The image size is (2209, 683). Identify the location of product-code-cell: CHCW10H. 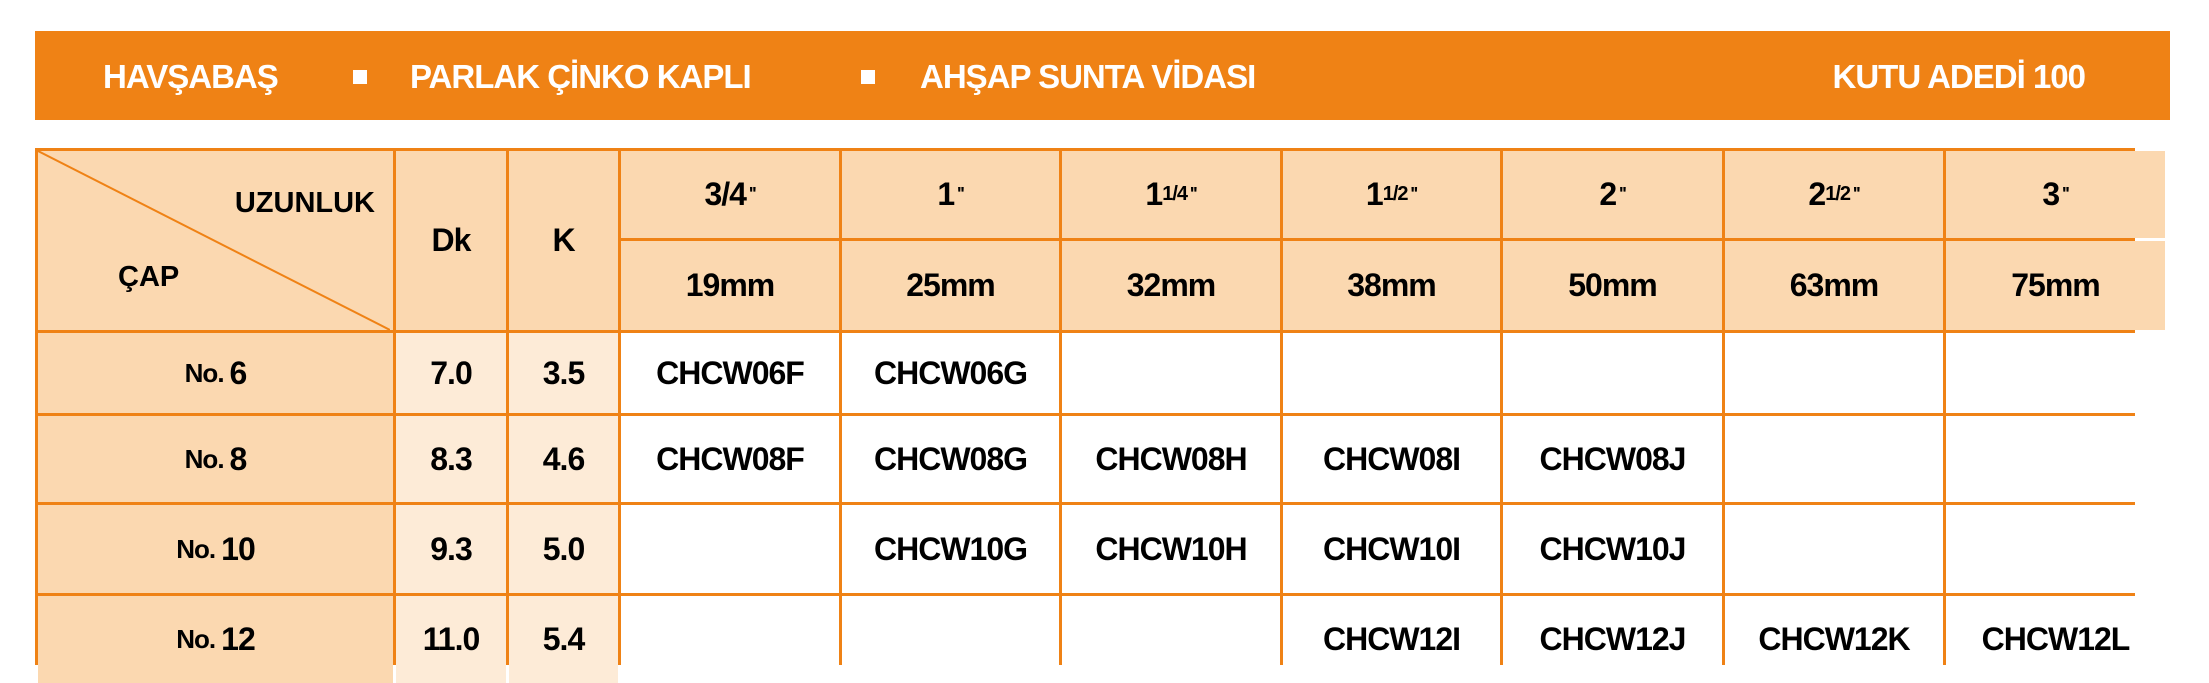
(1171, 549).